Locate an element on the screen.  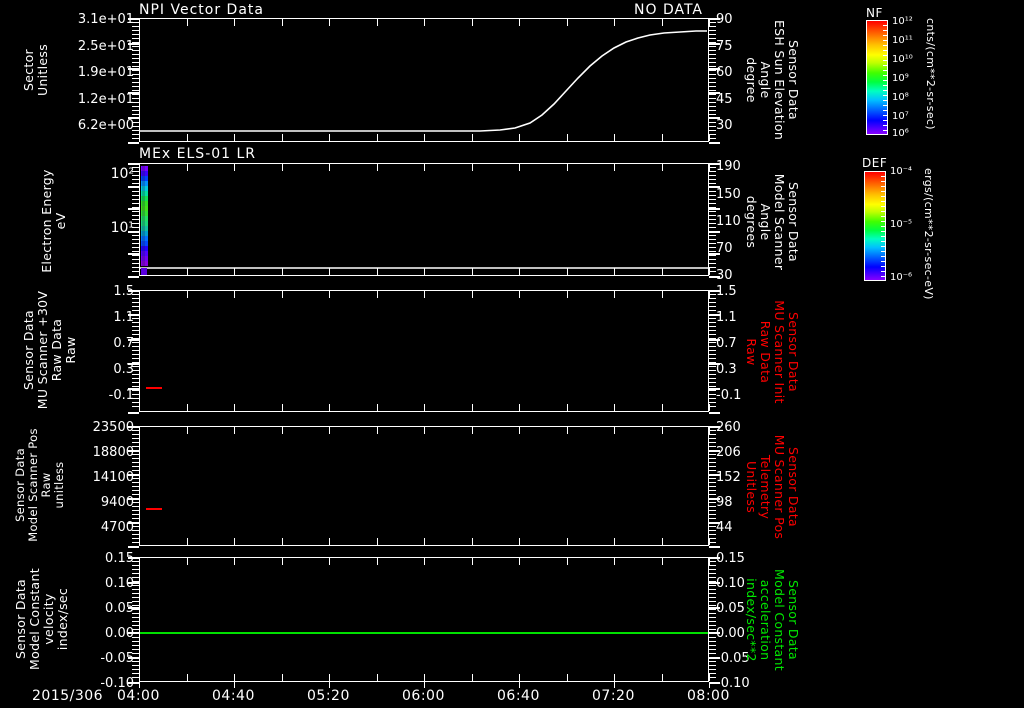
panel-5-frame is located at coordinates (424, 619).